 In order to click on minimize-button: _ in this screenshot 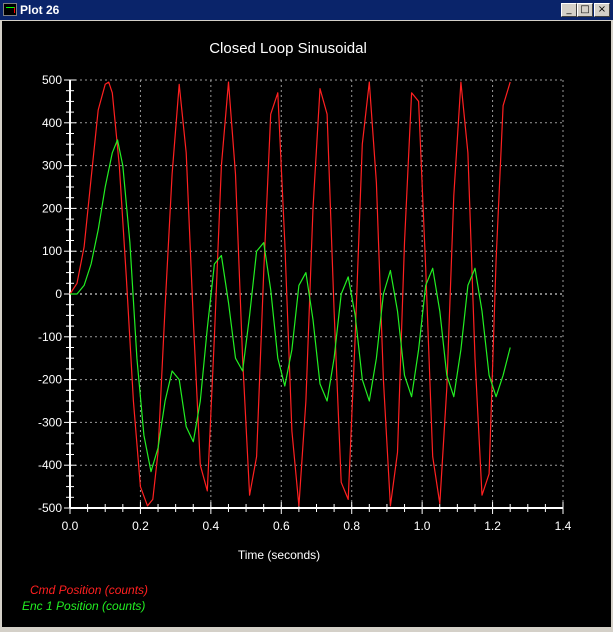, I will do `click(569, 10)`.